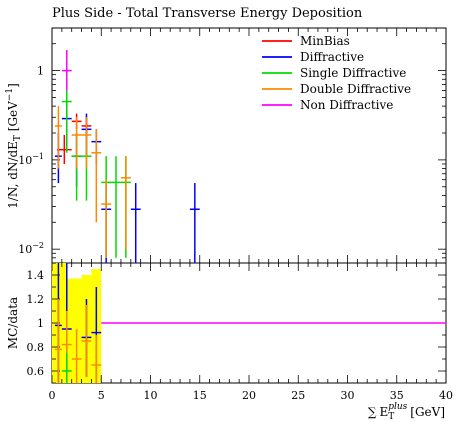  What do you see at coordinates (36, 371) in the screenshot?
I see `ratio-y-tick-label: 0.6` at bounding box center [36, 371].